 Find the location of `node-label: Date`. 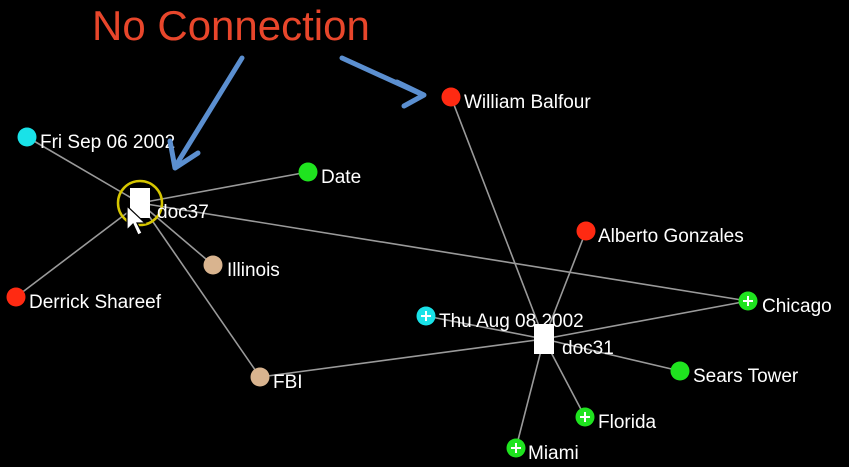

node-label: Date is located at coordinates (341, 177).